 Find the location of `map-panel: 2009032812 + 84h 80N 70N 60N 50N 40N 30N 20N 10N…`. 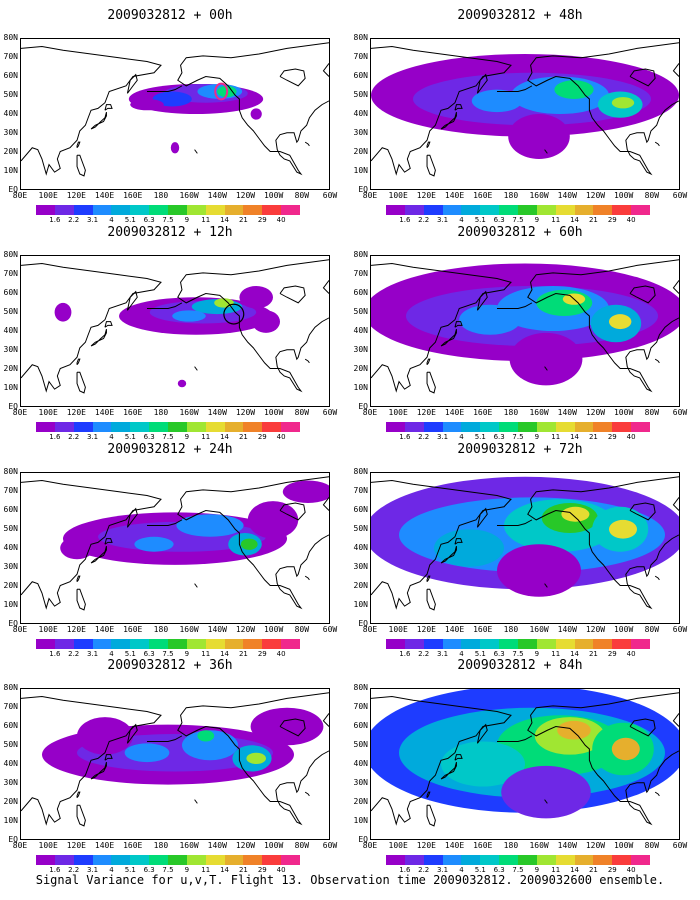

map-panel: 2009032812 + 84h 80N 70N 60N 50N 40N 30N 20N 10N… is located at coordinates (520, 766).